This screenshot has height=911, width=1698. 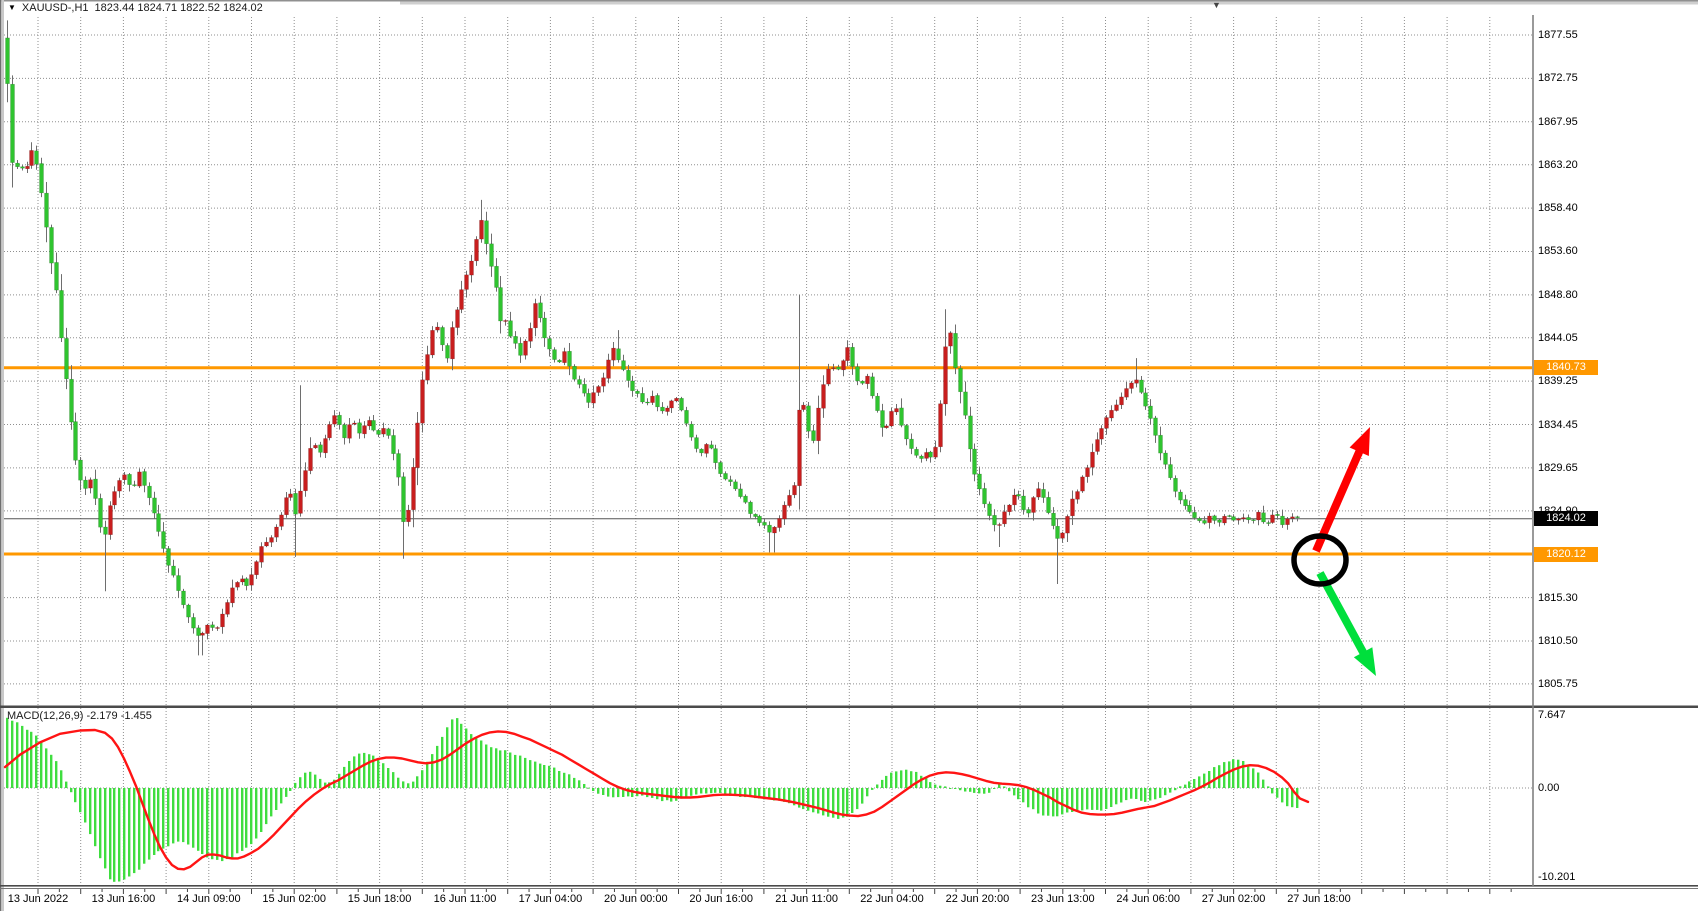 What do you see at coordinates (721, 899) in the screenshot?
I see `time-axis-label: 20 Jun 16:00` at bounding box center [721, 899].